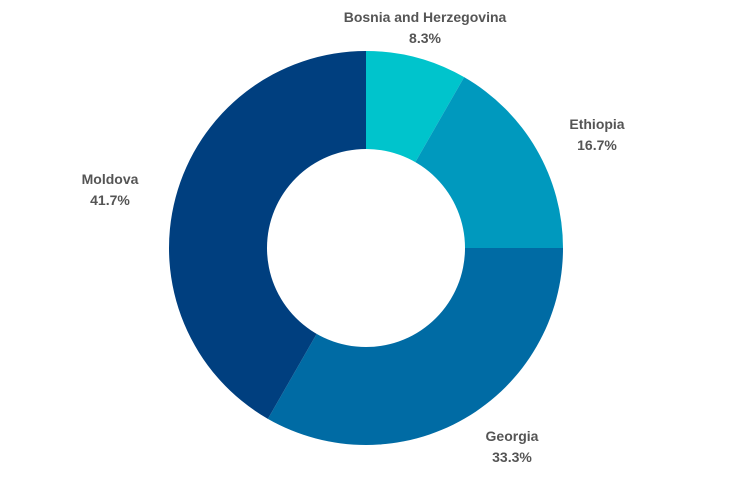 Image resolution: width=742 pixels, height=499 pixels. What do you see at coordinates (366, 248) in the screenshot?
I see `donut-hole` at bounding box center [366, 248].